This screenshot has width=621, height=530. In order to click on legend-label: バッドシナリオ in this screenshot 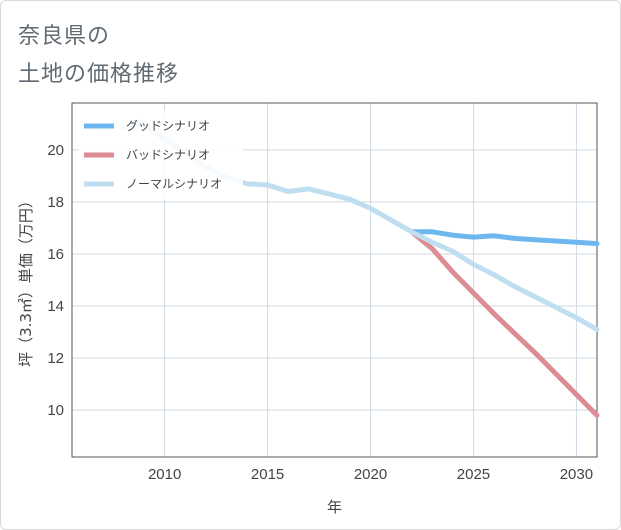, I will do `click(168, 155)`.